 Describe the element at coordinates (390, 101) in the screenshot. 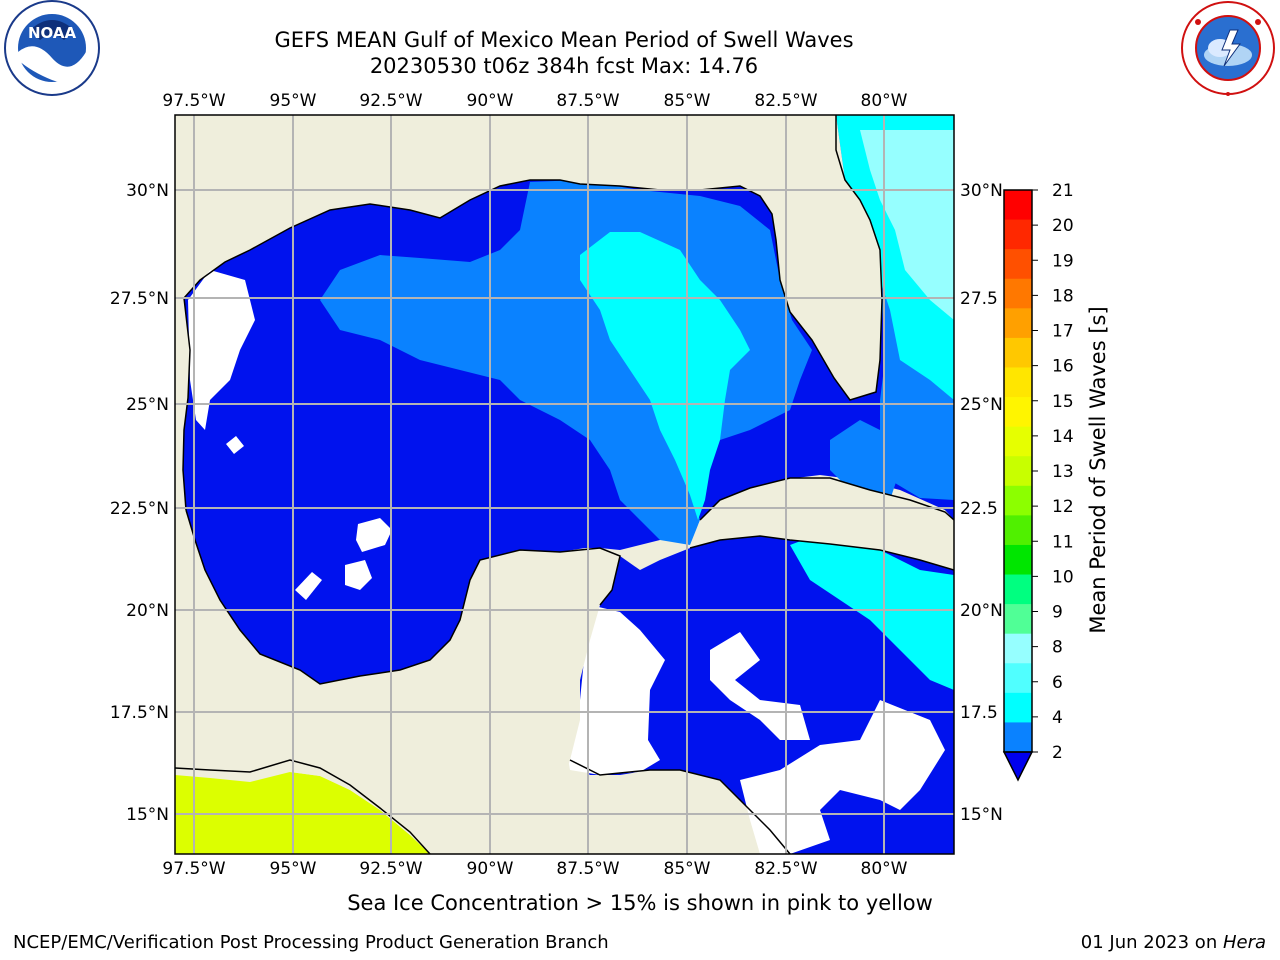

I see `lon-tick-top: 92.5°W` at that location.